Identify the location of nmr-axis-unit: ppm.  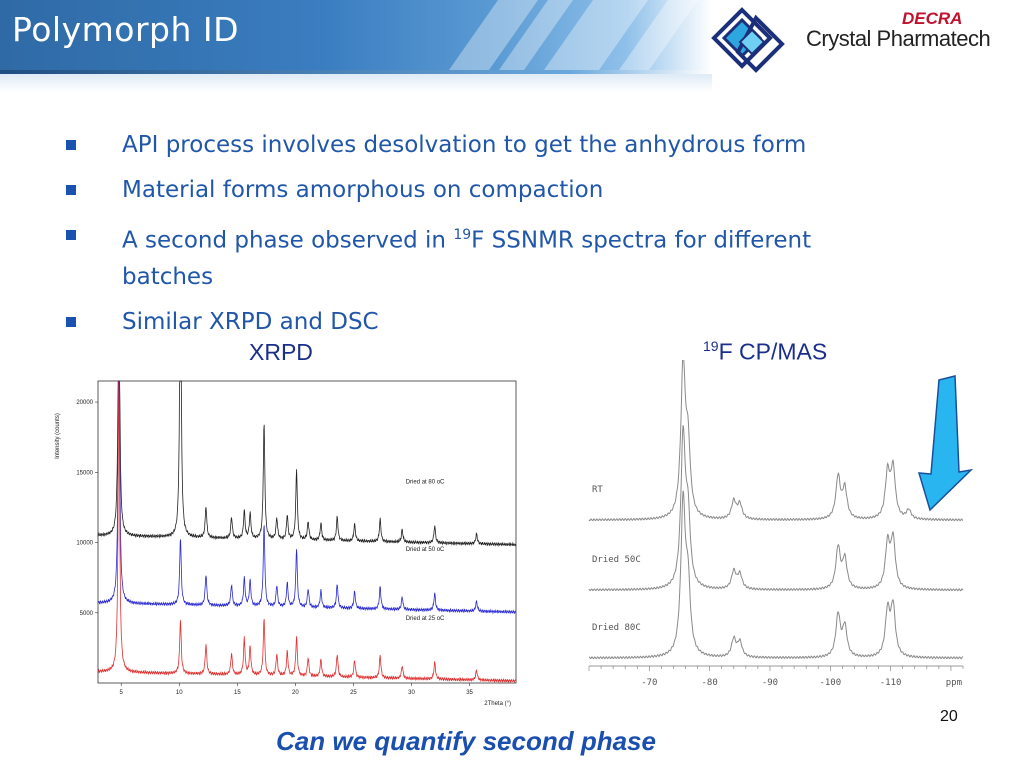
(954, 683).